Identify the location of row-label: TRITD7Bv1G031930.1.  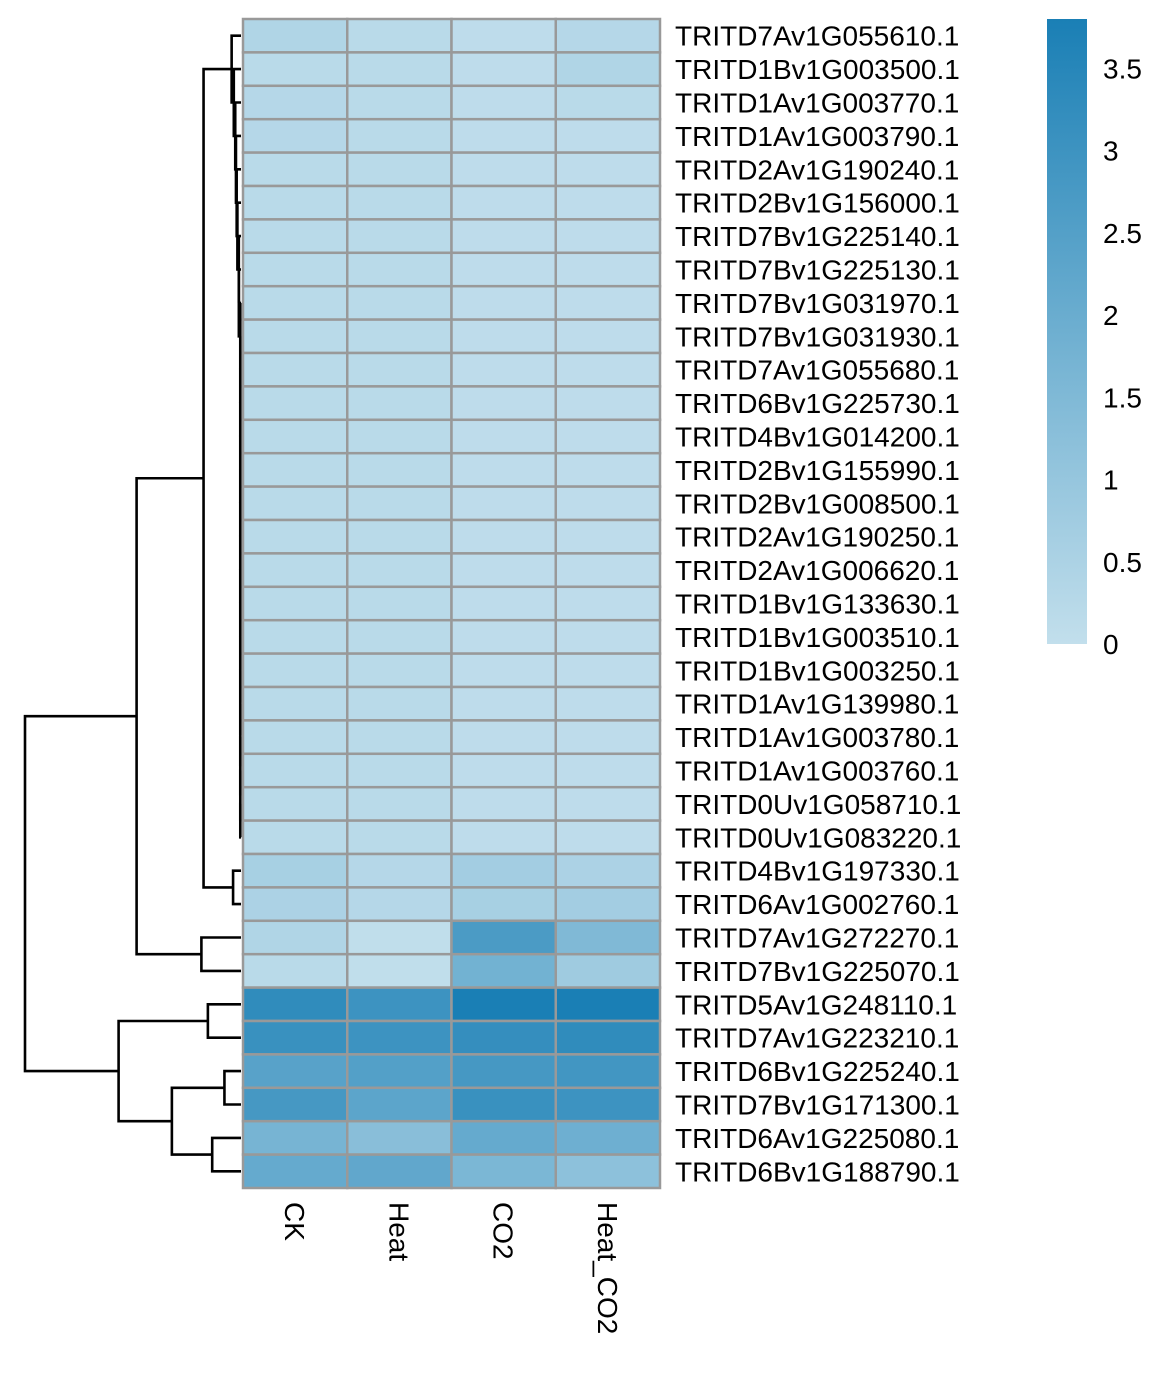
(817, 336).